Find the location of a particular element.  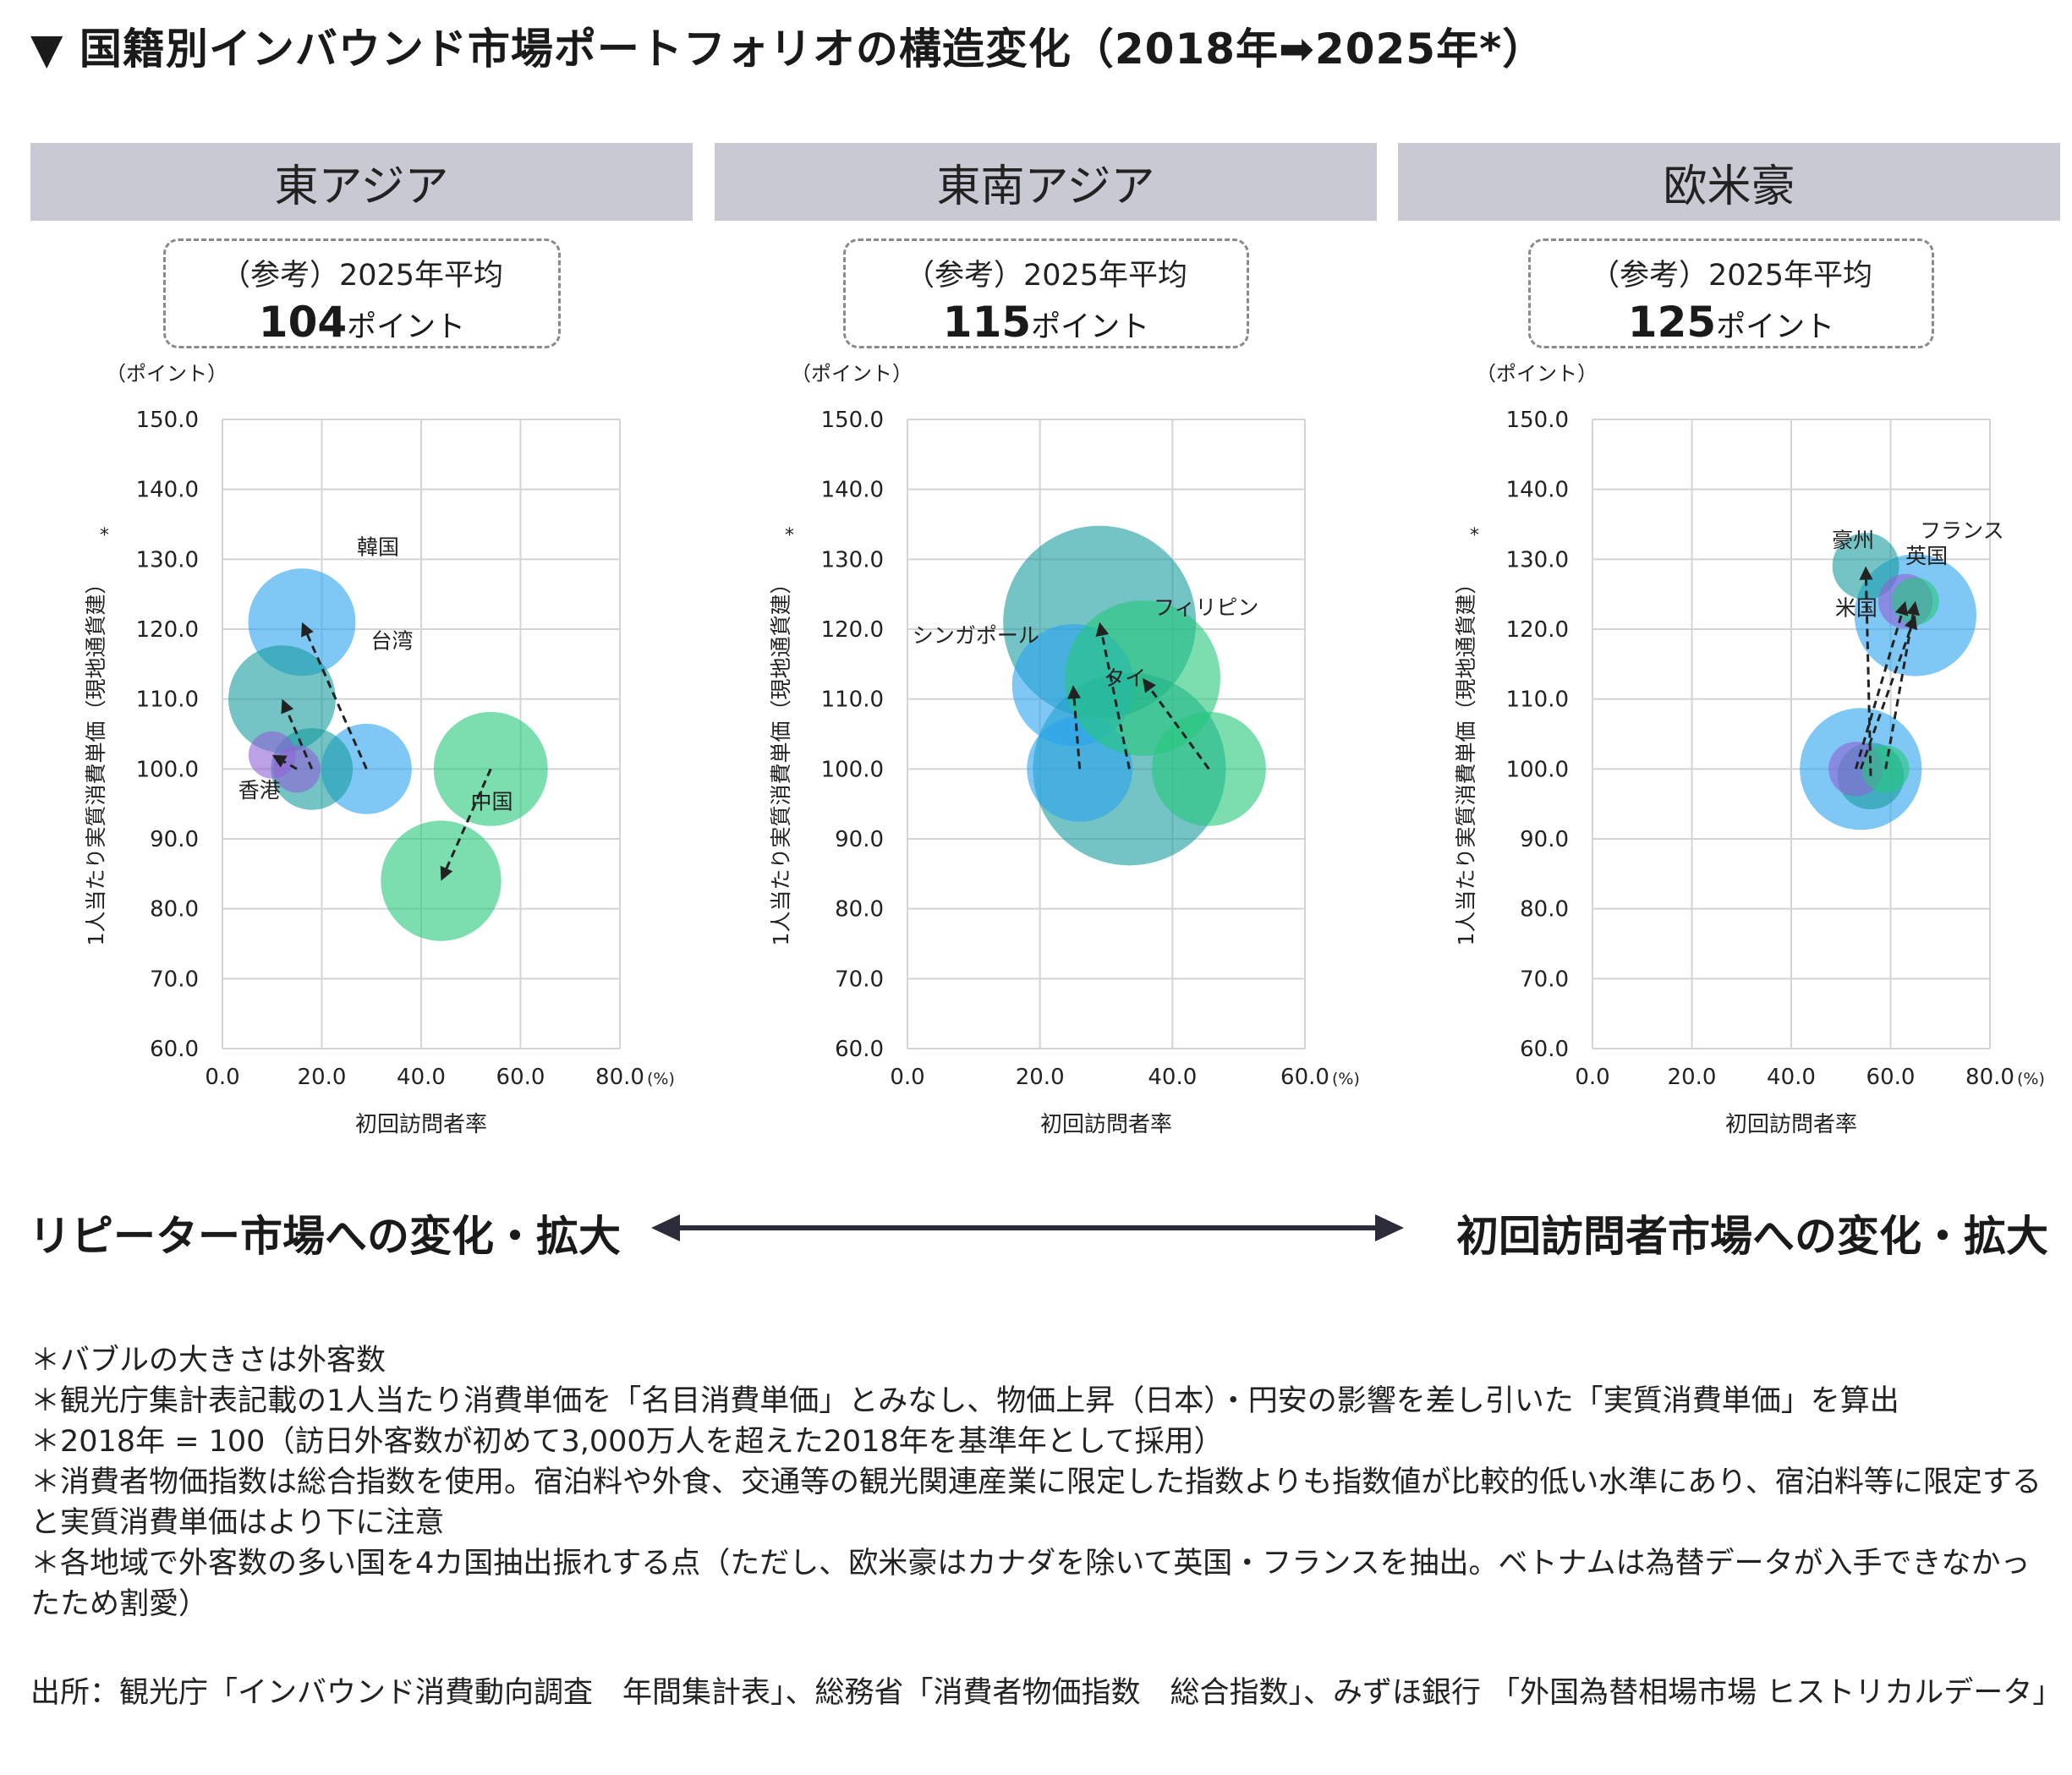

series-label: 中国 is located at coordinates (491, 802).